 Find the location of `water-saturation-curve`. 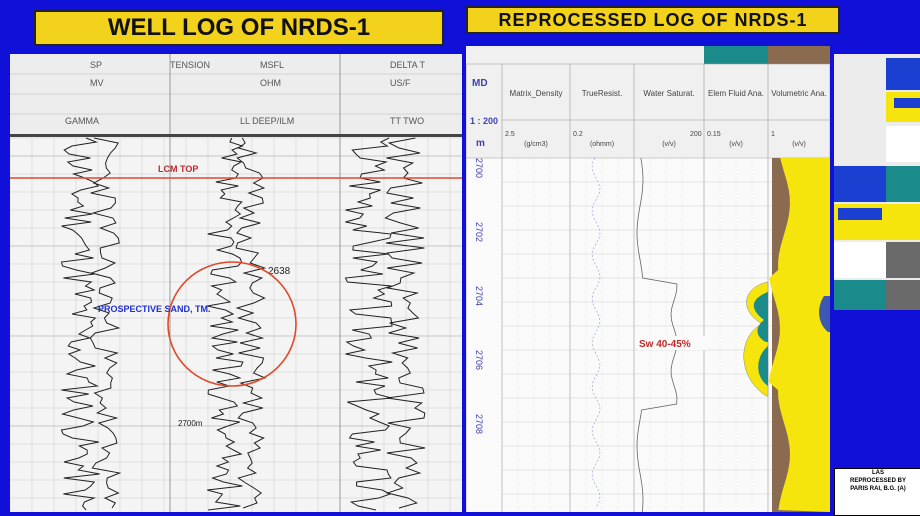

water-saturation-curve is located at coordinates (657, 334).